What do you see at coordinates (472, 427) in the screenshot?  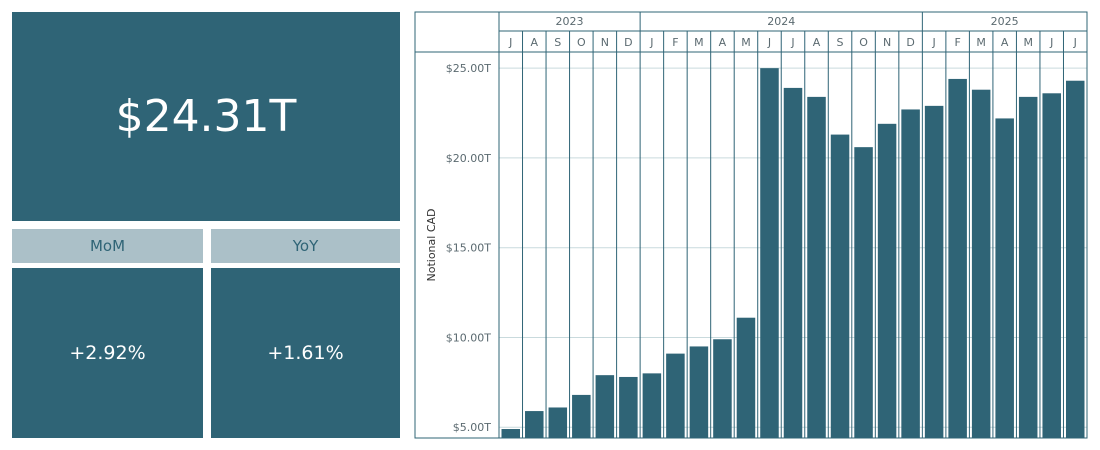 I see `y-tick-label: $5.00T` at bounding box center [472, 427].